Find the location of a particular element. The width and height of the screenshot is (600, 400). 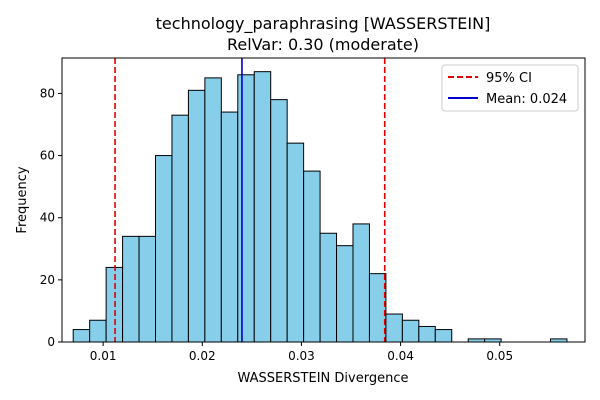

legend-mean-label: Mean: 0.024 is located at coordinates (526, 99).